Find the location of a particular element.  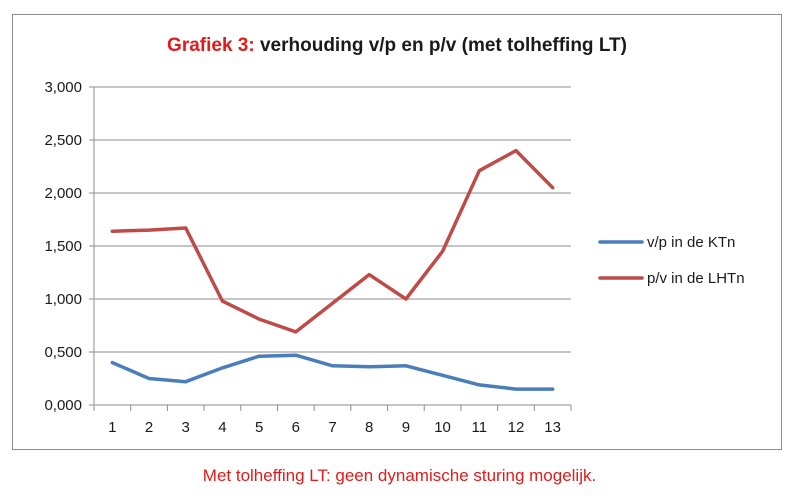

y-tick-label: 1,000 is located at coordinates (63, 299).